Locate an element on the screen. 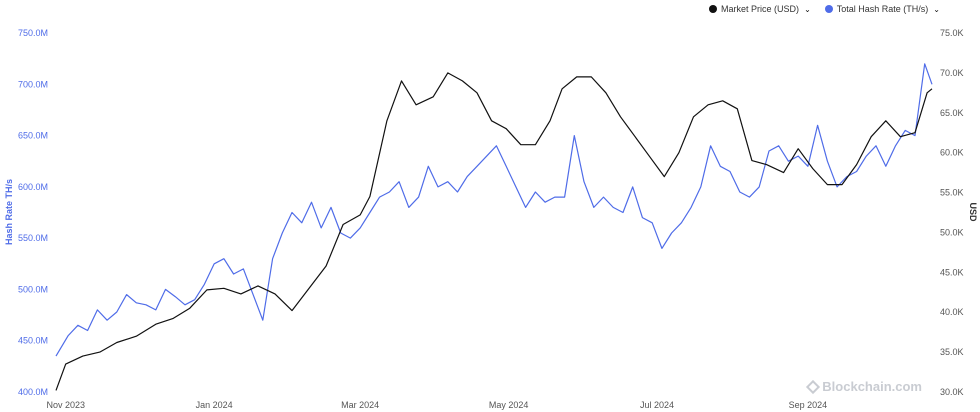 This screenshot has height=412, width=980. left-tick-label: 500.0M is located at coordinates (33, 289).